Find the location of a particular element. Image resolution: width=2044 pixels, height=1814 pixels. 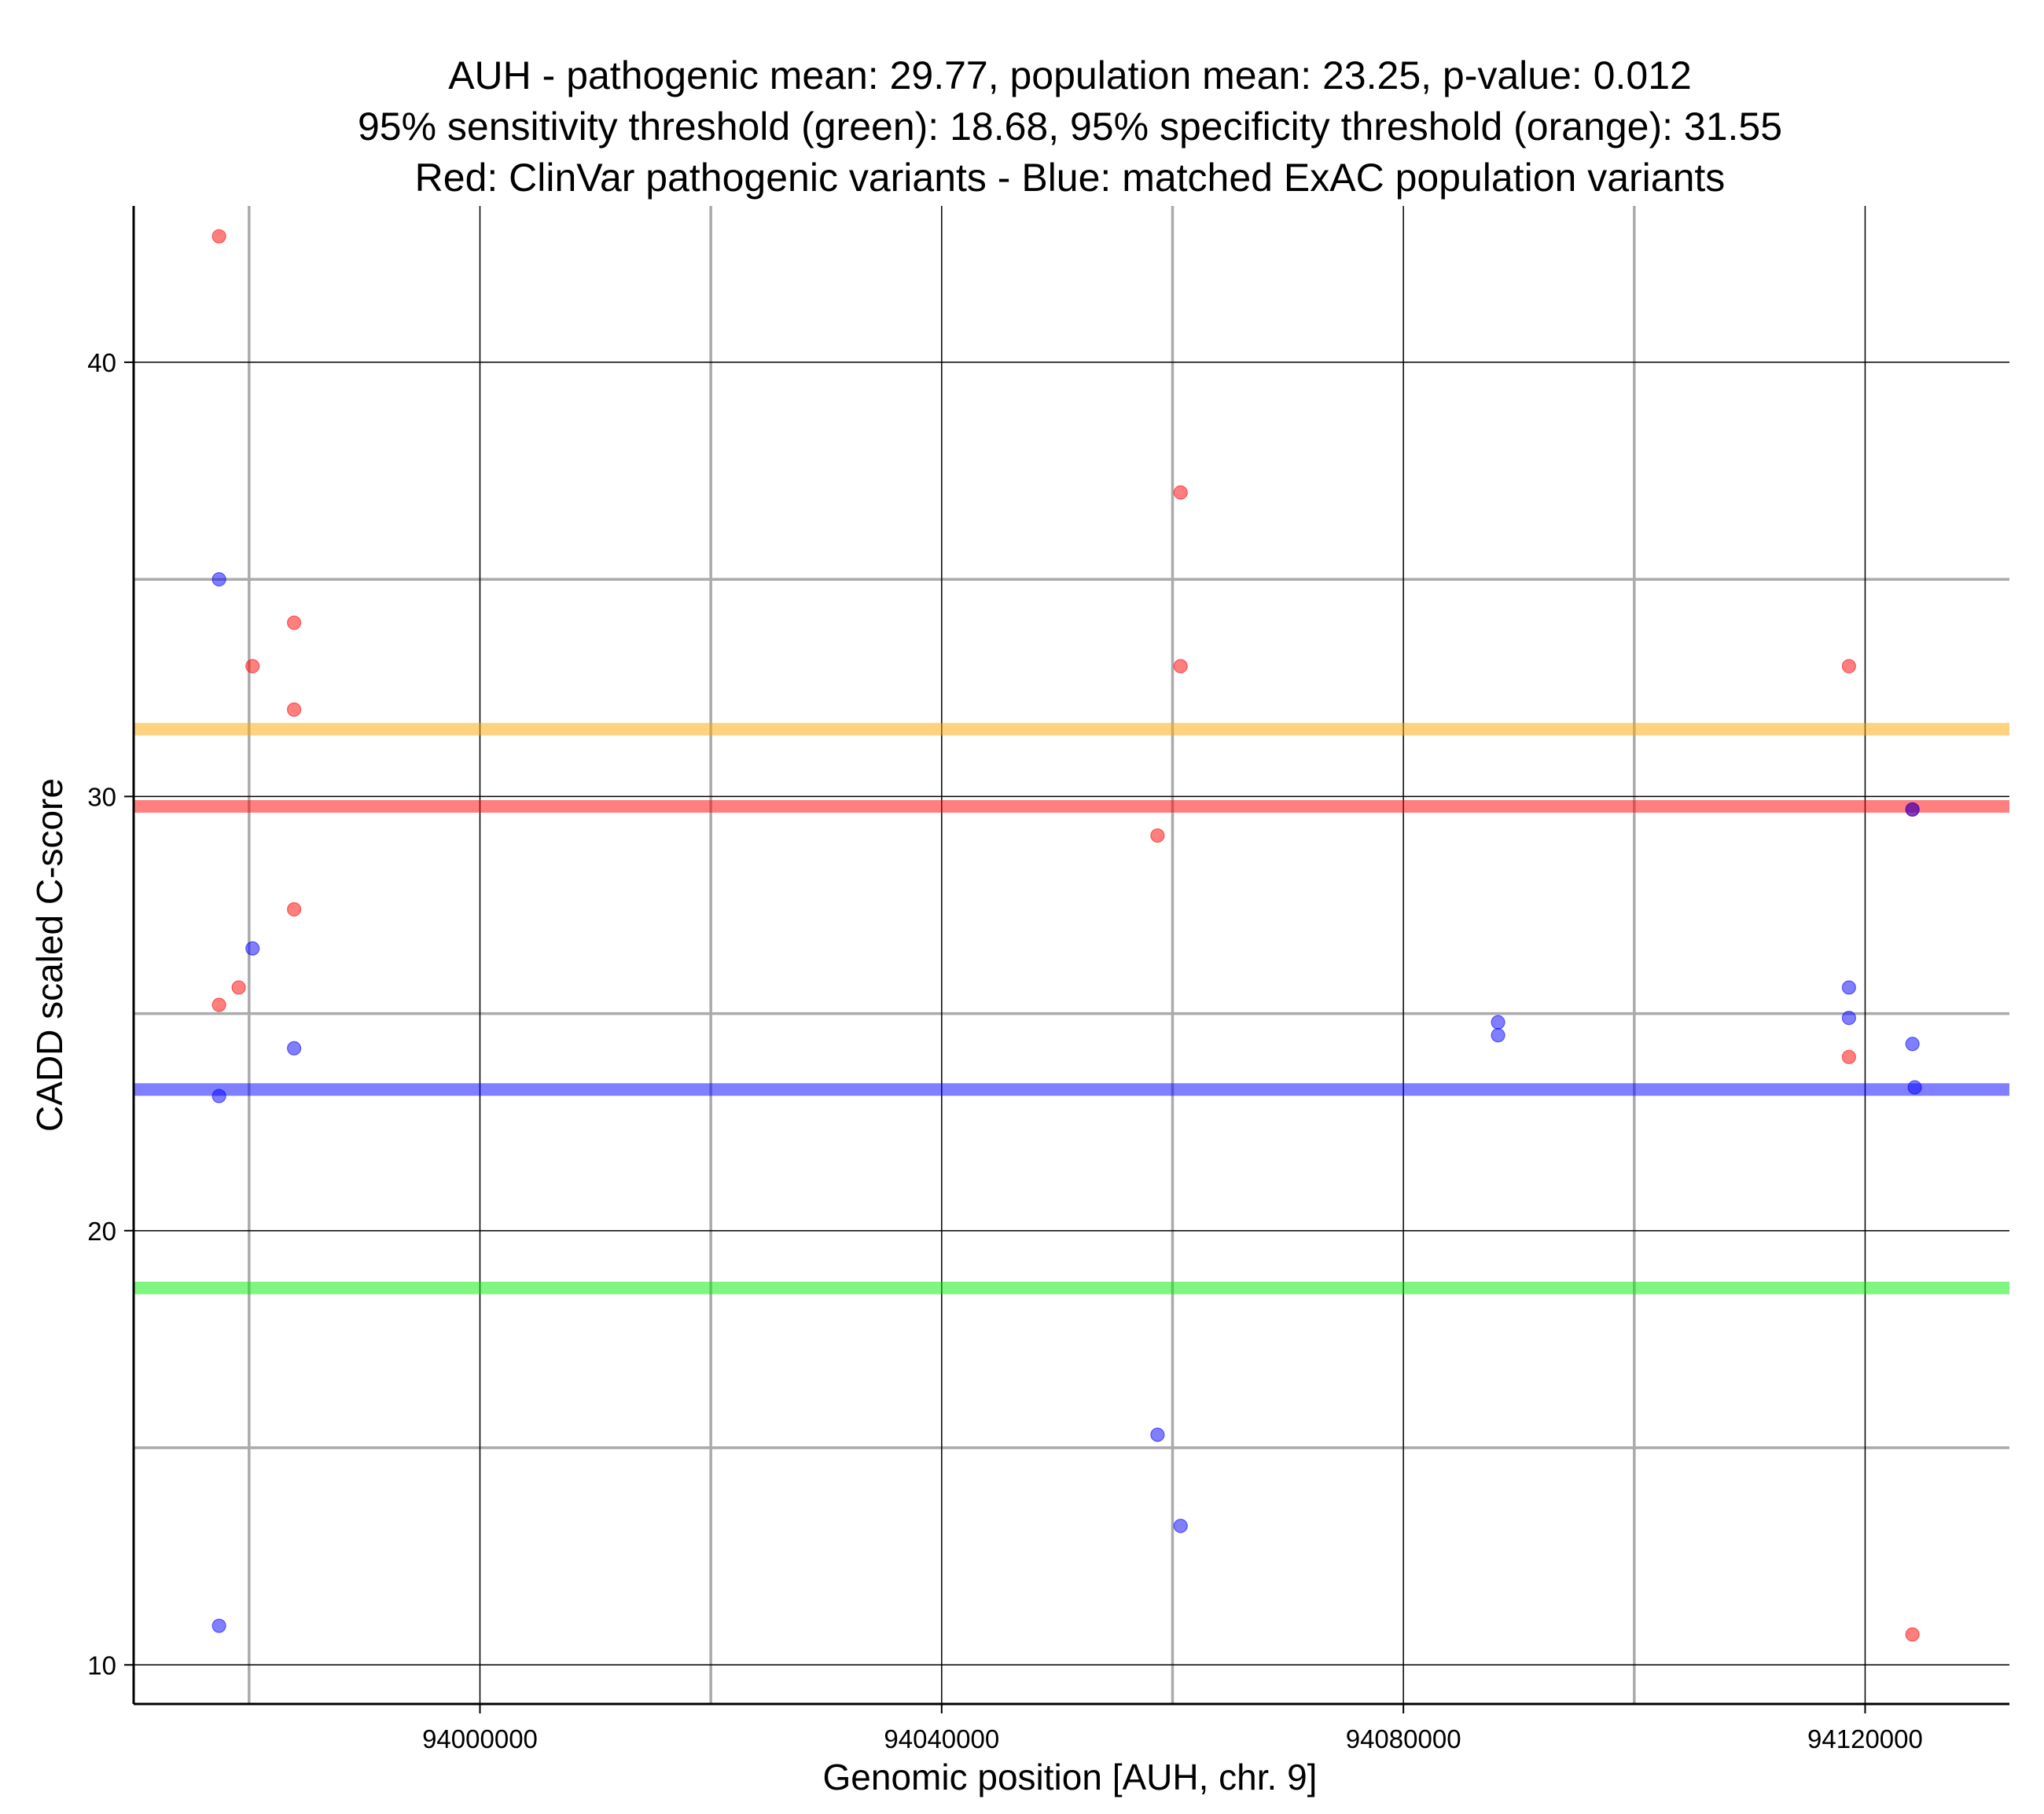

y-tick-label-2: 30 is located at coordinates (101, 796).